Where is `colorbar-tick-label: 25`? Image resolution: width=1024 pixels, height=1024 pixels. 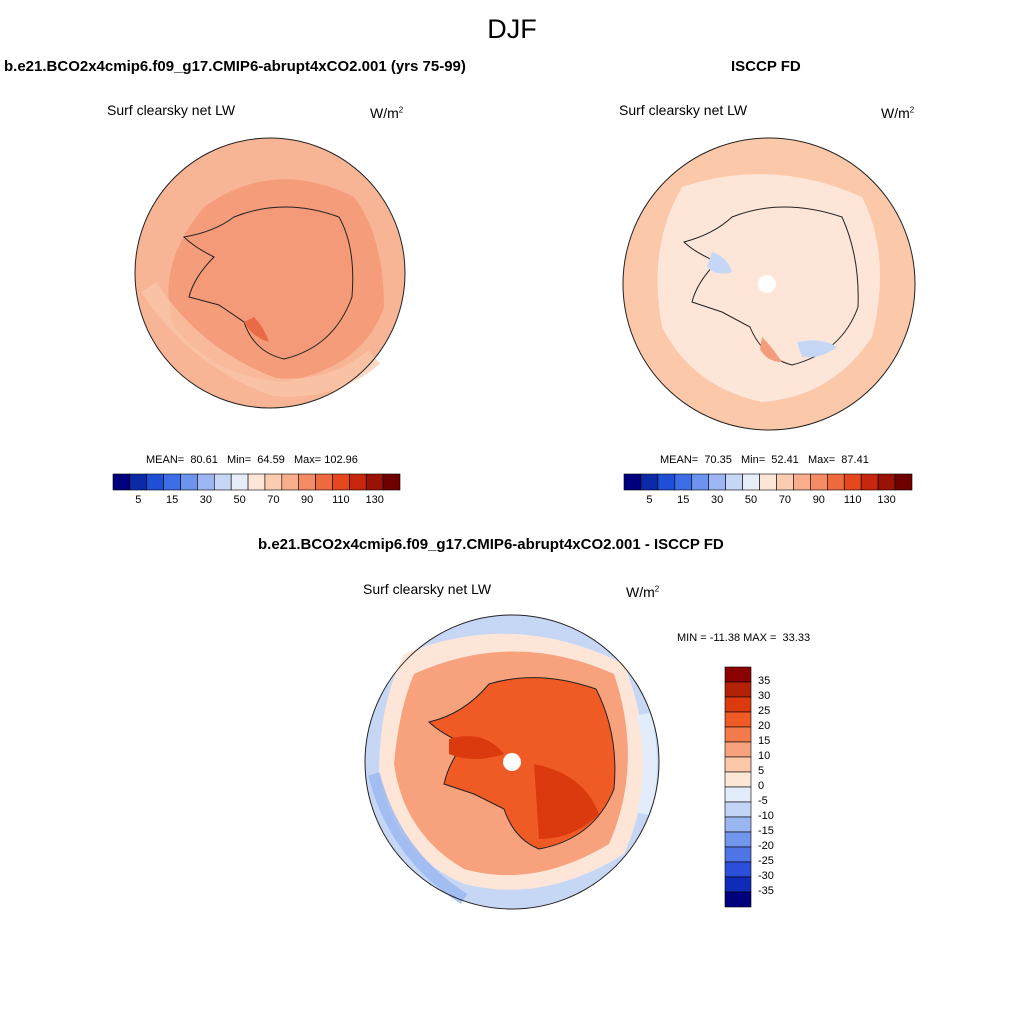 colorbar-tick-label: 25 is located at coordinates (764, 711).